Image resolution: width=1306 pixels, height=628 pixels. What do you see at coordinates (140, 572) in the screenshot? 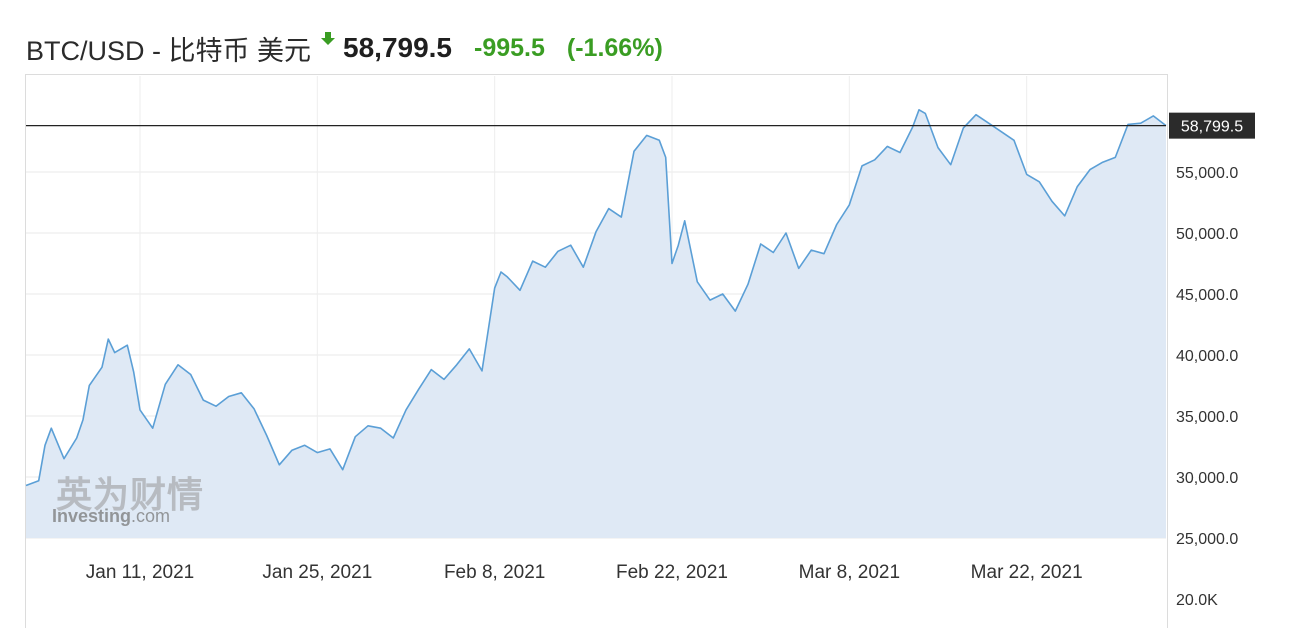
I see `x-tick-label: Jan 11, 2021` at bounding box center [140, 572].